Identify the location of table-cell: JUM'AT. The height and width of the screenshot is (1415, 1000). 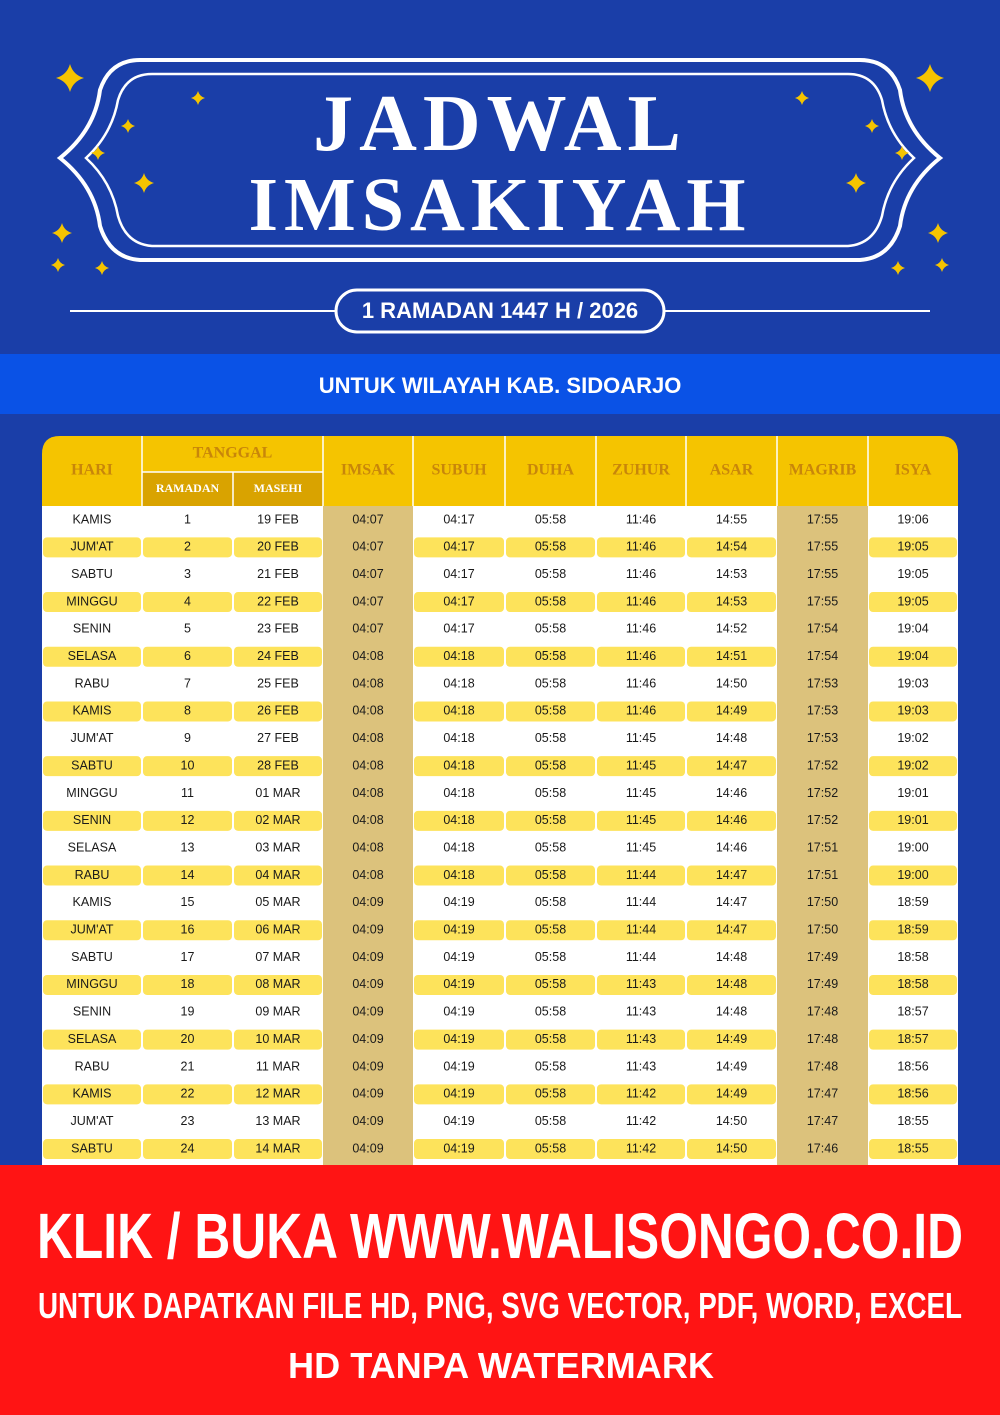
(91, 930).